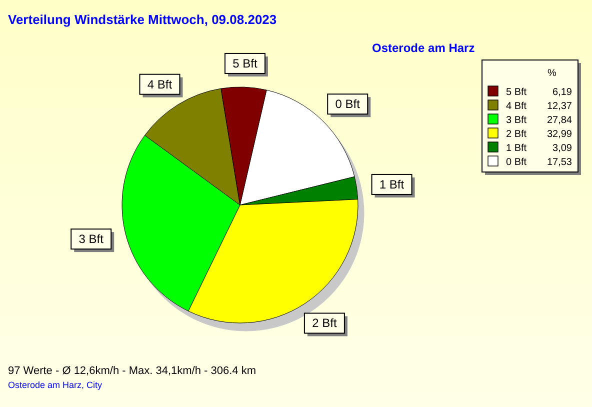 The width and height of the screenshot is (592, 407). Describe the element at coordinates (516, 106) in the screenshot. I see `legend-label: 4 Bft` at that location.